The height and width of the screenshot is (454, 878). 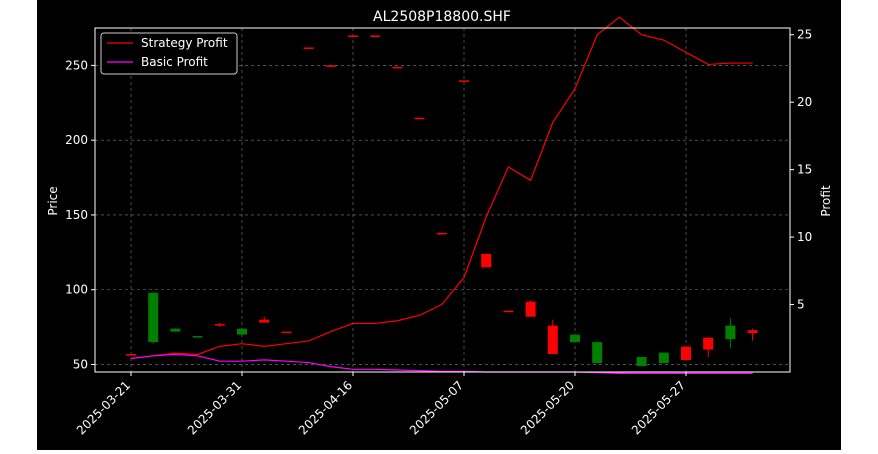 I want to click on x-tick-label: 2025-03-31, so click(x=214, y=407).